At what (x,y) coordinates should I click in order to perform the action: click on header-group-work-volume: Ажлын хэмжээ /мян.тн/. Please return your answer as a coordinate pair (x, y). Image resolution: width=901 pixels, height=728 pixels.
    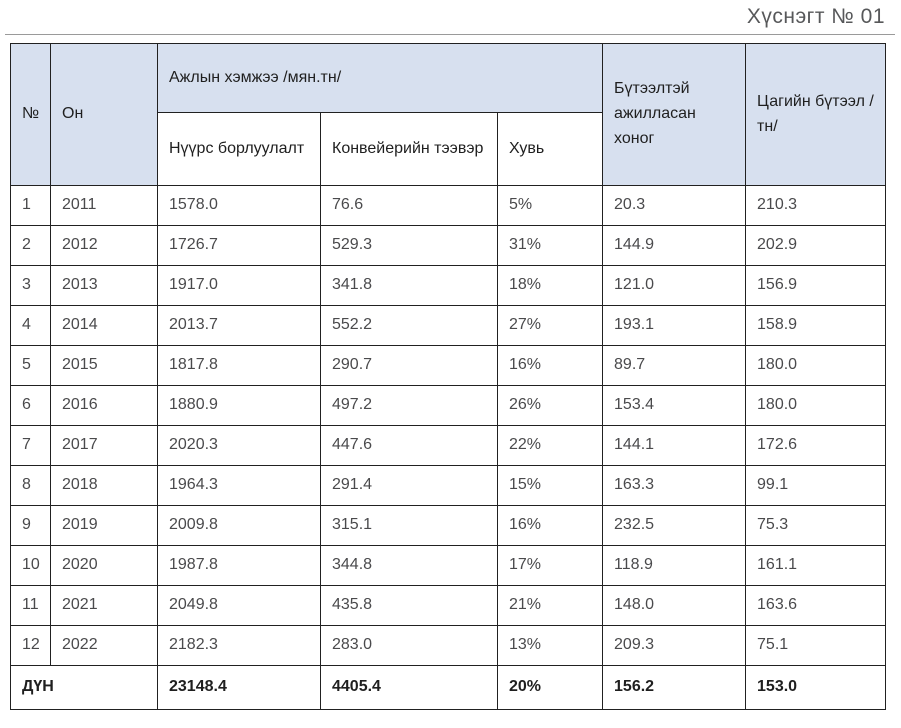
    Looking at the image, I should click on (380, 78).